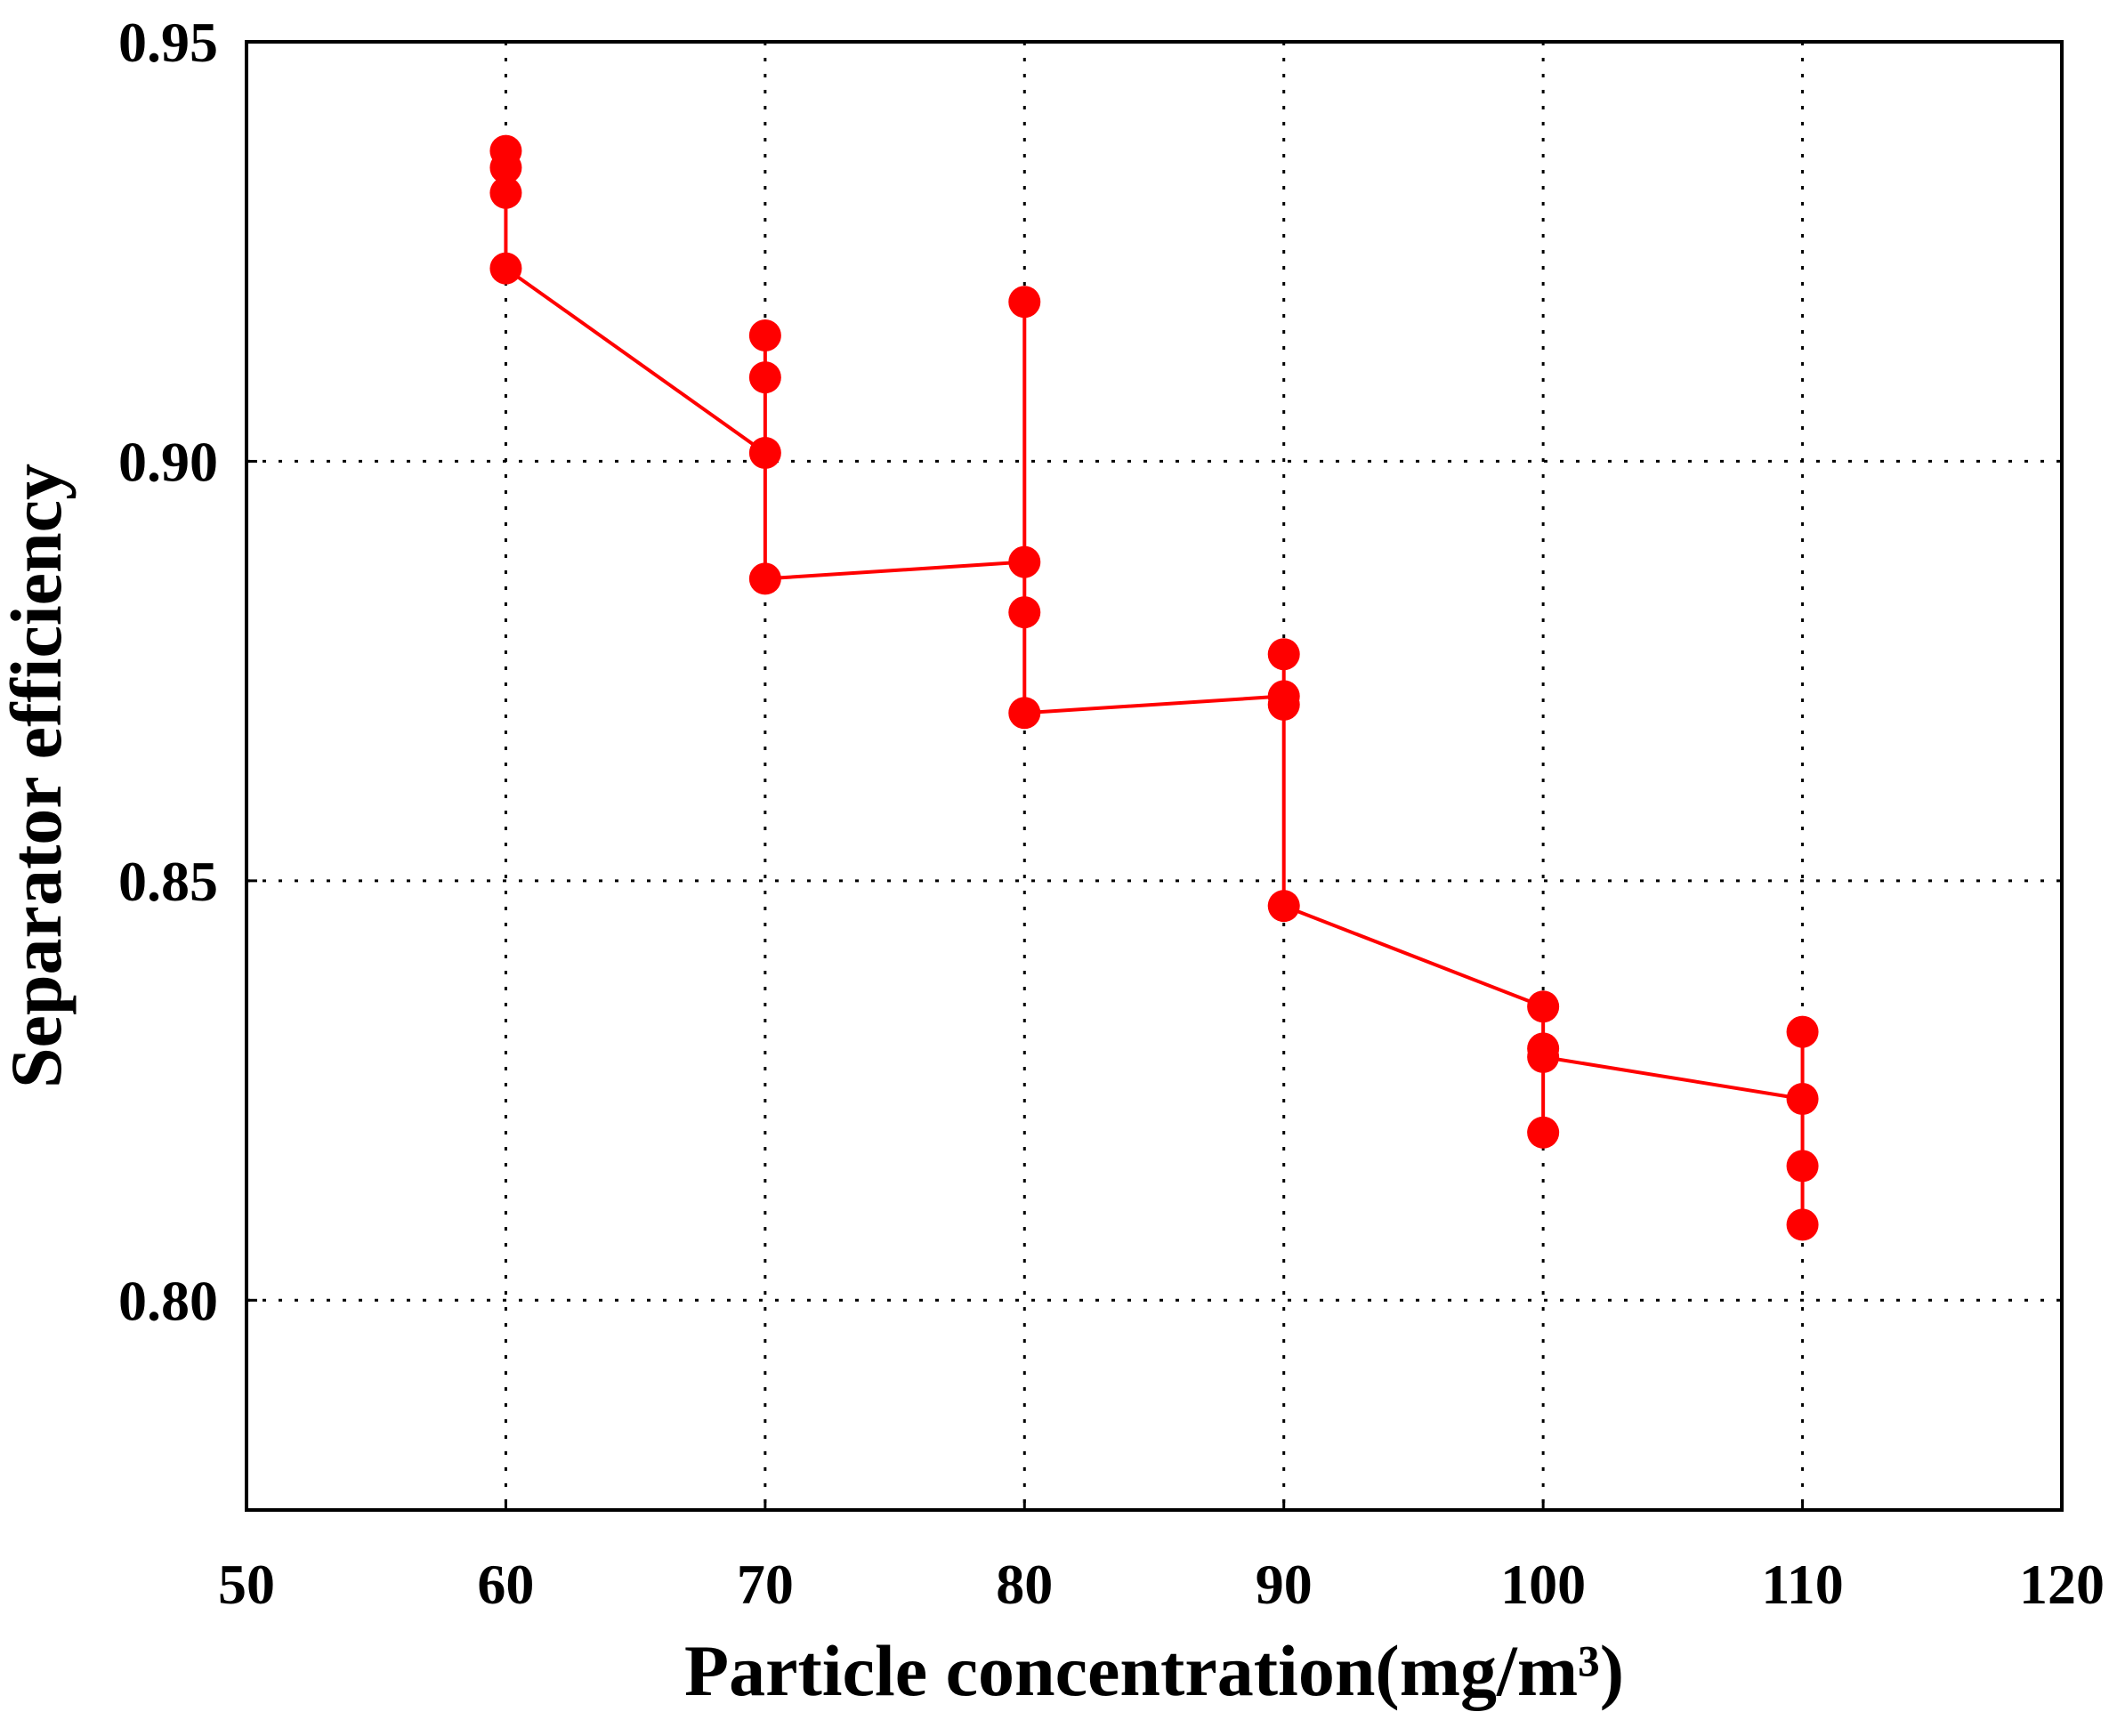 This screenshot has width=2117, height=1736. I want to click on y-tick-label: 0.95, so click(168, 42).